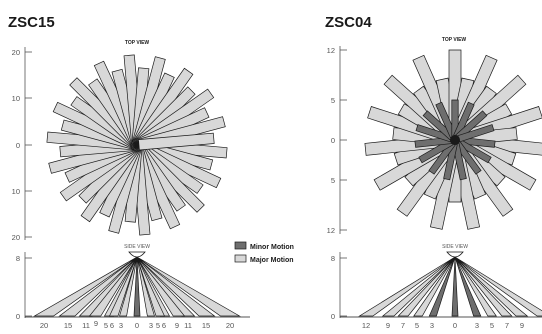 The image size is (542, 334). What do you see at coordinates (240, 258) in the screenshot?
I see `major-motion-swatch` at bounding box center [240, 258].